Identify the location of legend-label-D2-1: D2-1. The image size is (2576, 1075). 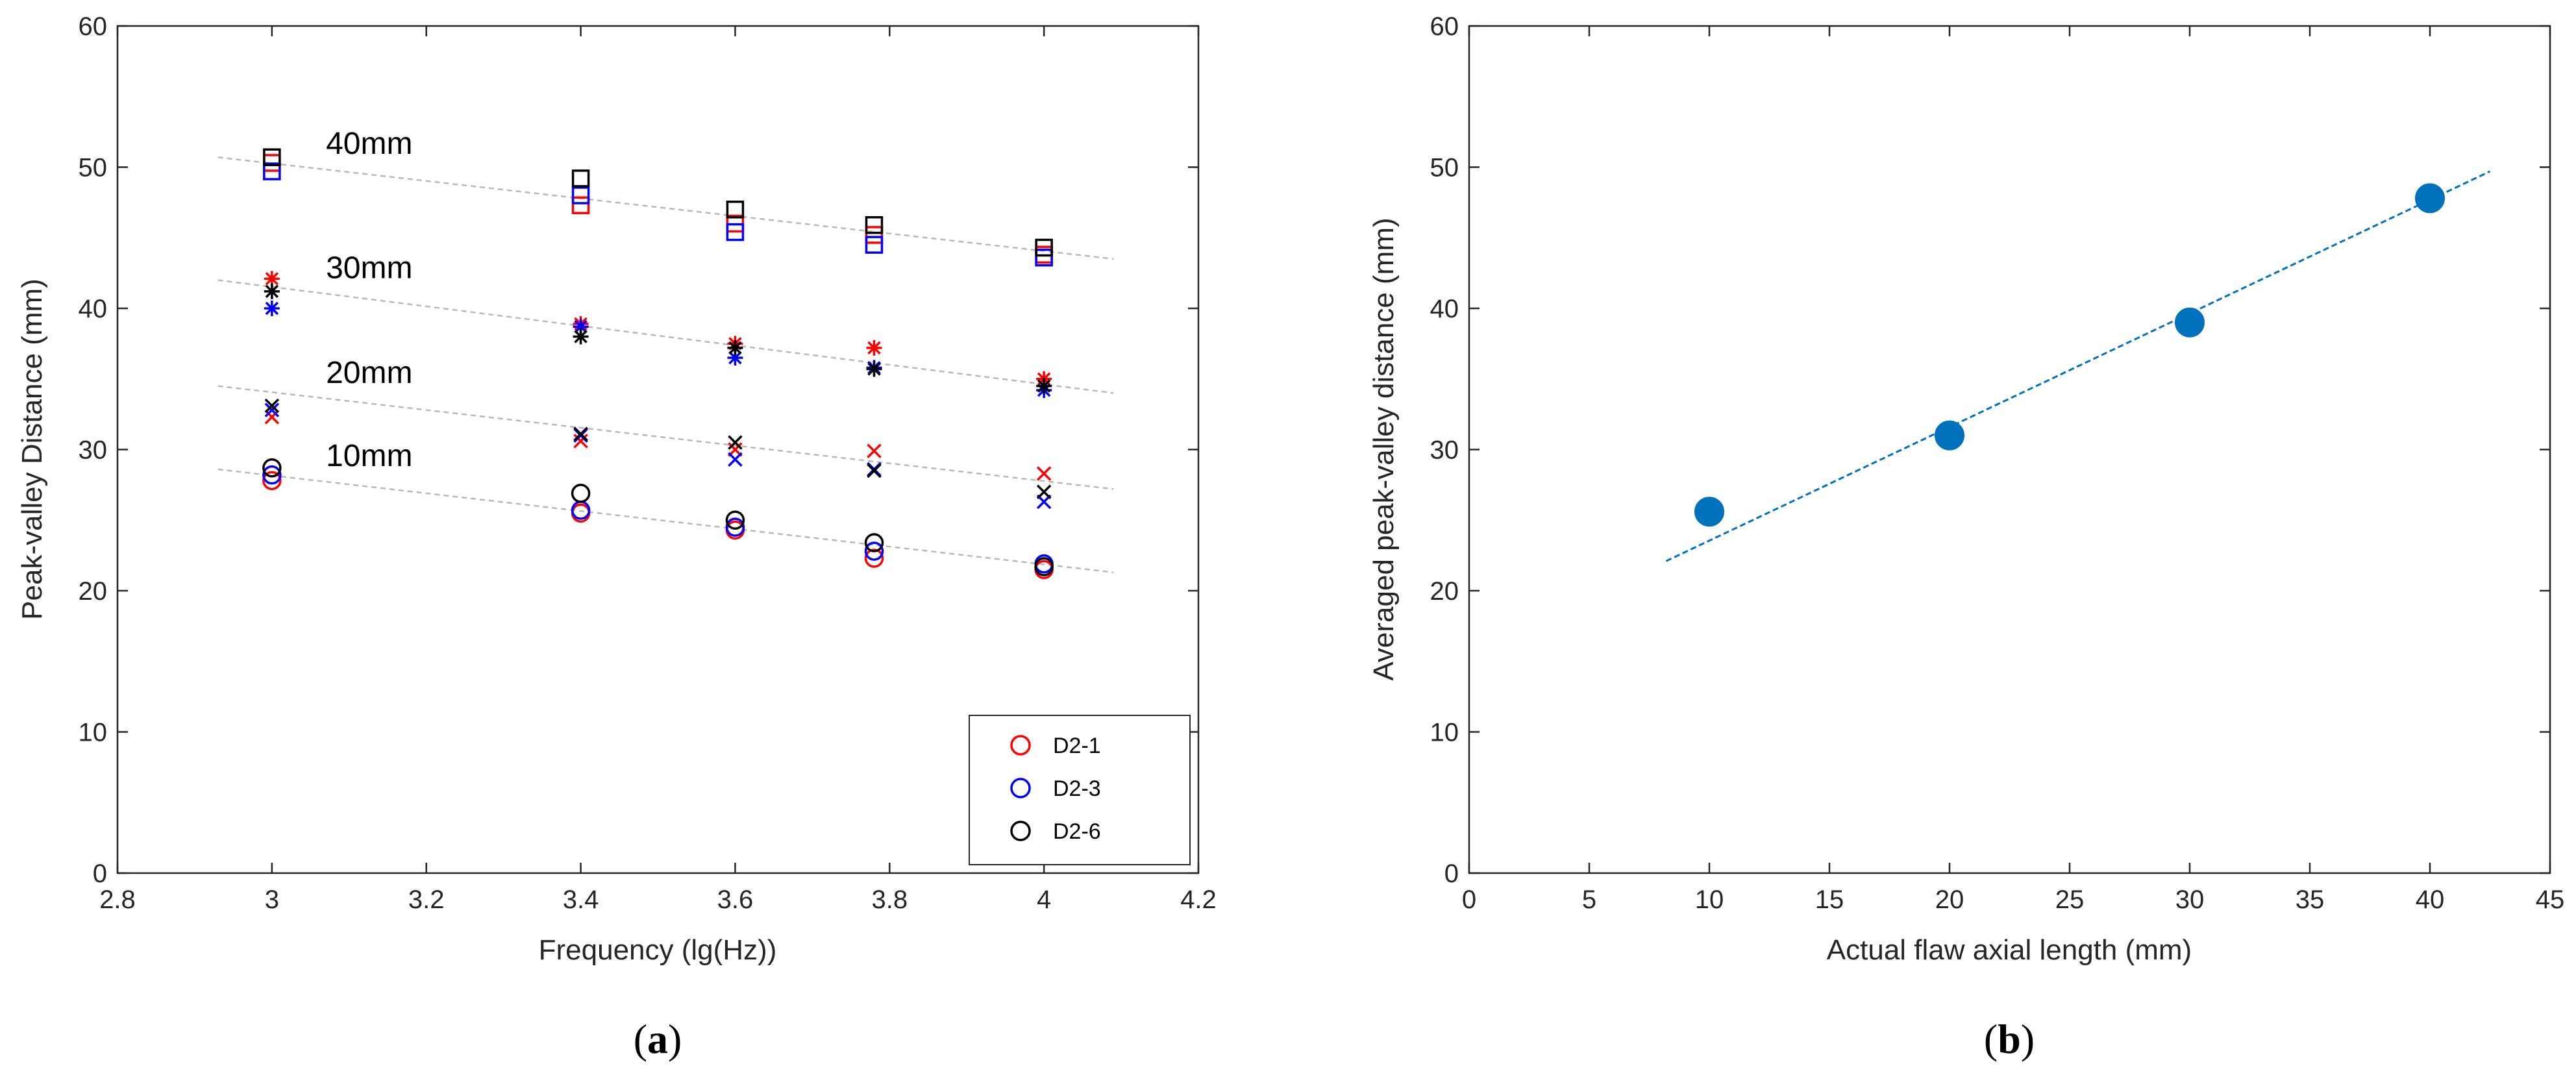
(1077, 746).